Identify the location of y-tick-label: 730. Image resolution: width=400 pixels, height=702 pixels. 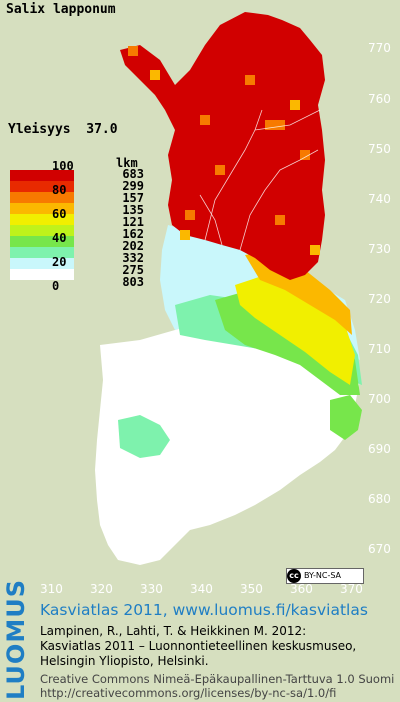
(379, 249).